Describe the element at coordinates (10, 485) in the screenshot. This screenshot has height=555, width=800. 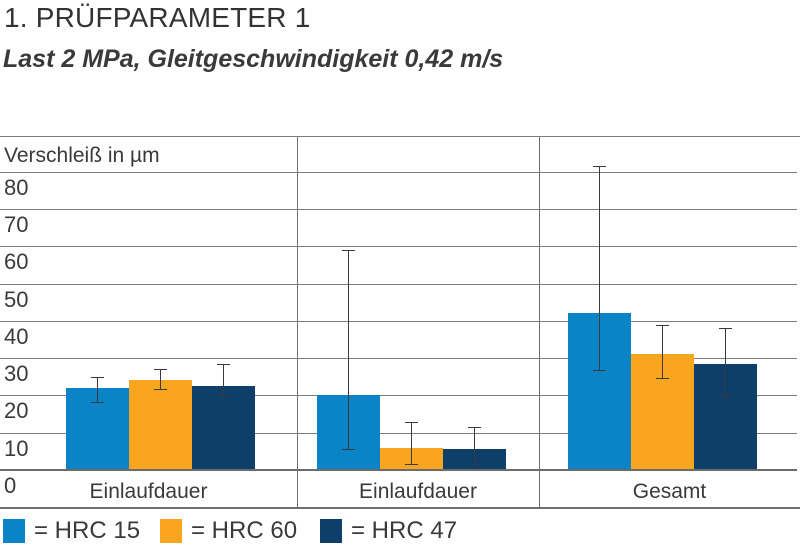
I see `y-tick-label-0: 0` at that location.